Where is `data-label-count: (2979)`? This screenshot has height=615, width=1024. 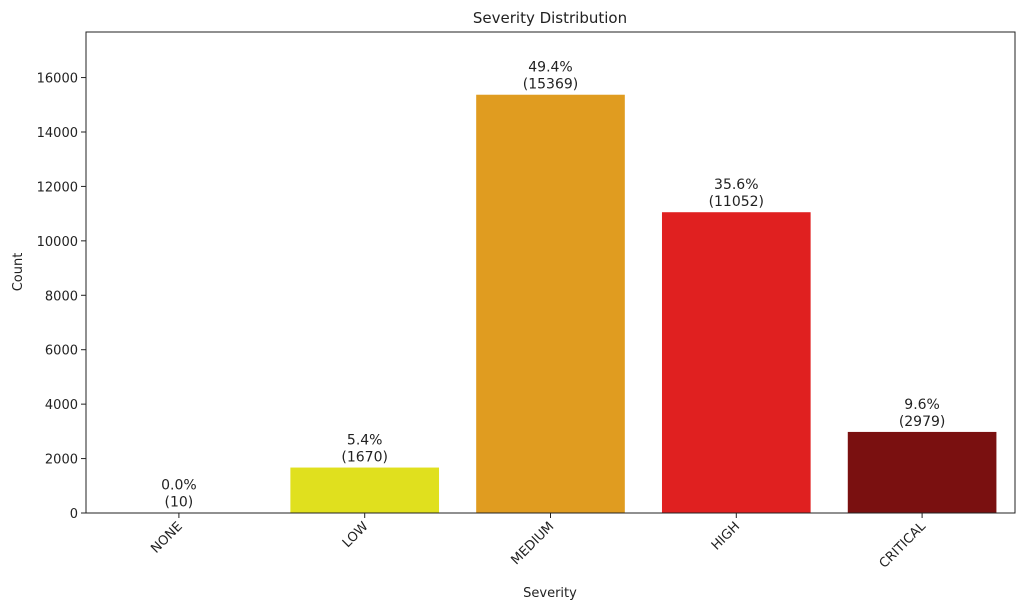
data-label-count: (2979) is located at coordinates (922, 422).